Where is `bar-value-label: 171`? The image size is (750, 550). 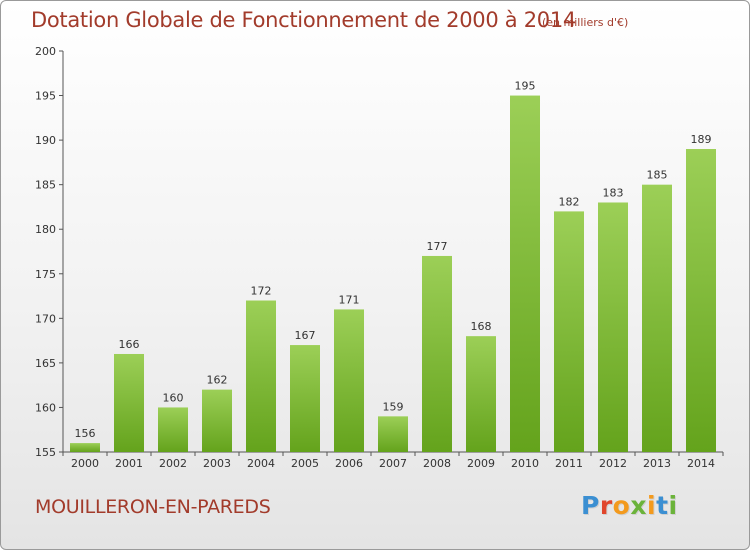
bar-value-label: 171 is located at coordinates (349, 299).